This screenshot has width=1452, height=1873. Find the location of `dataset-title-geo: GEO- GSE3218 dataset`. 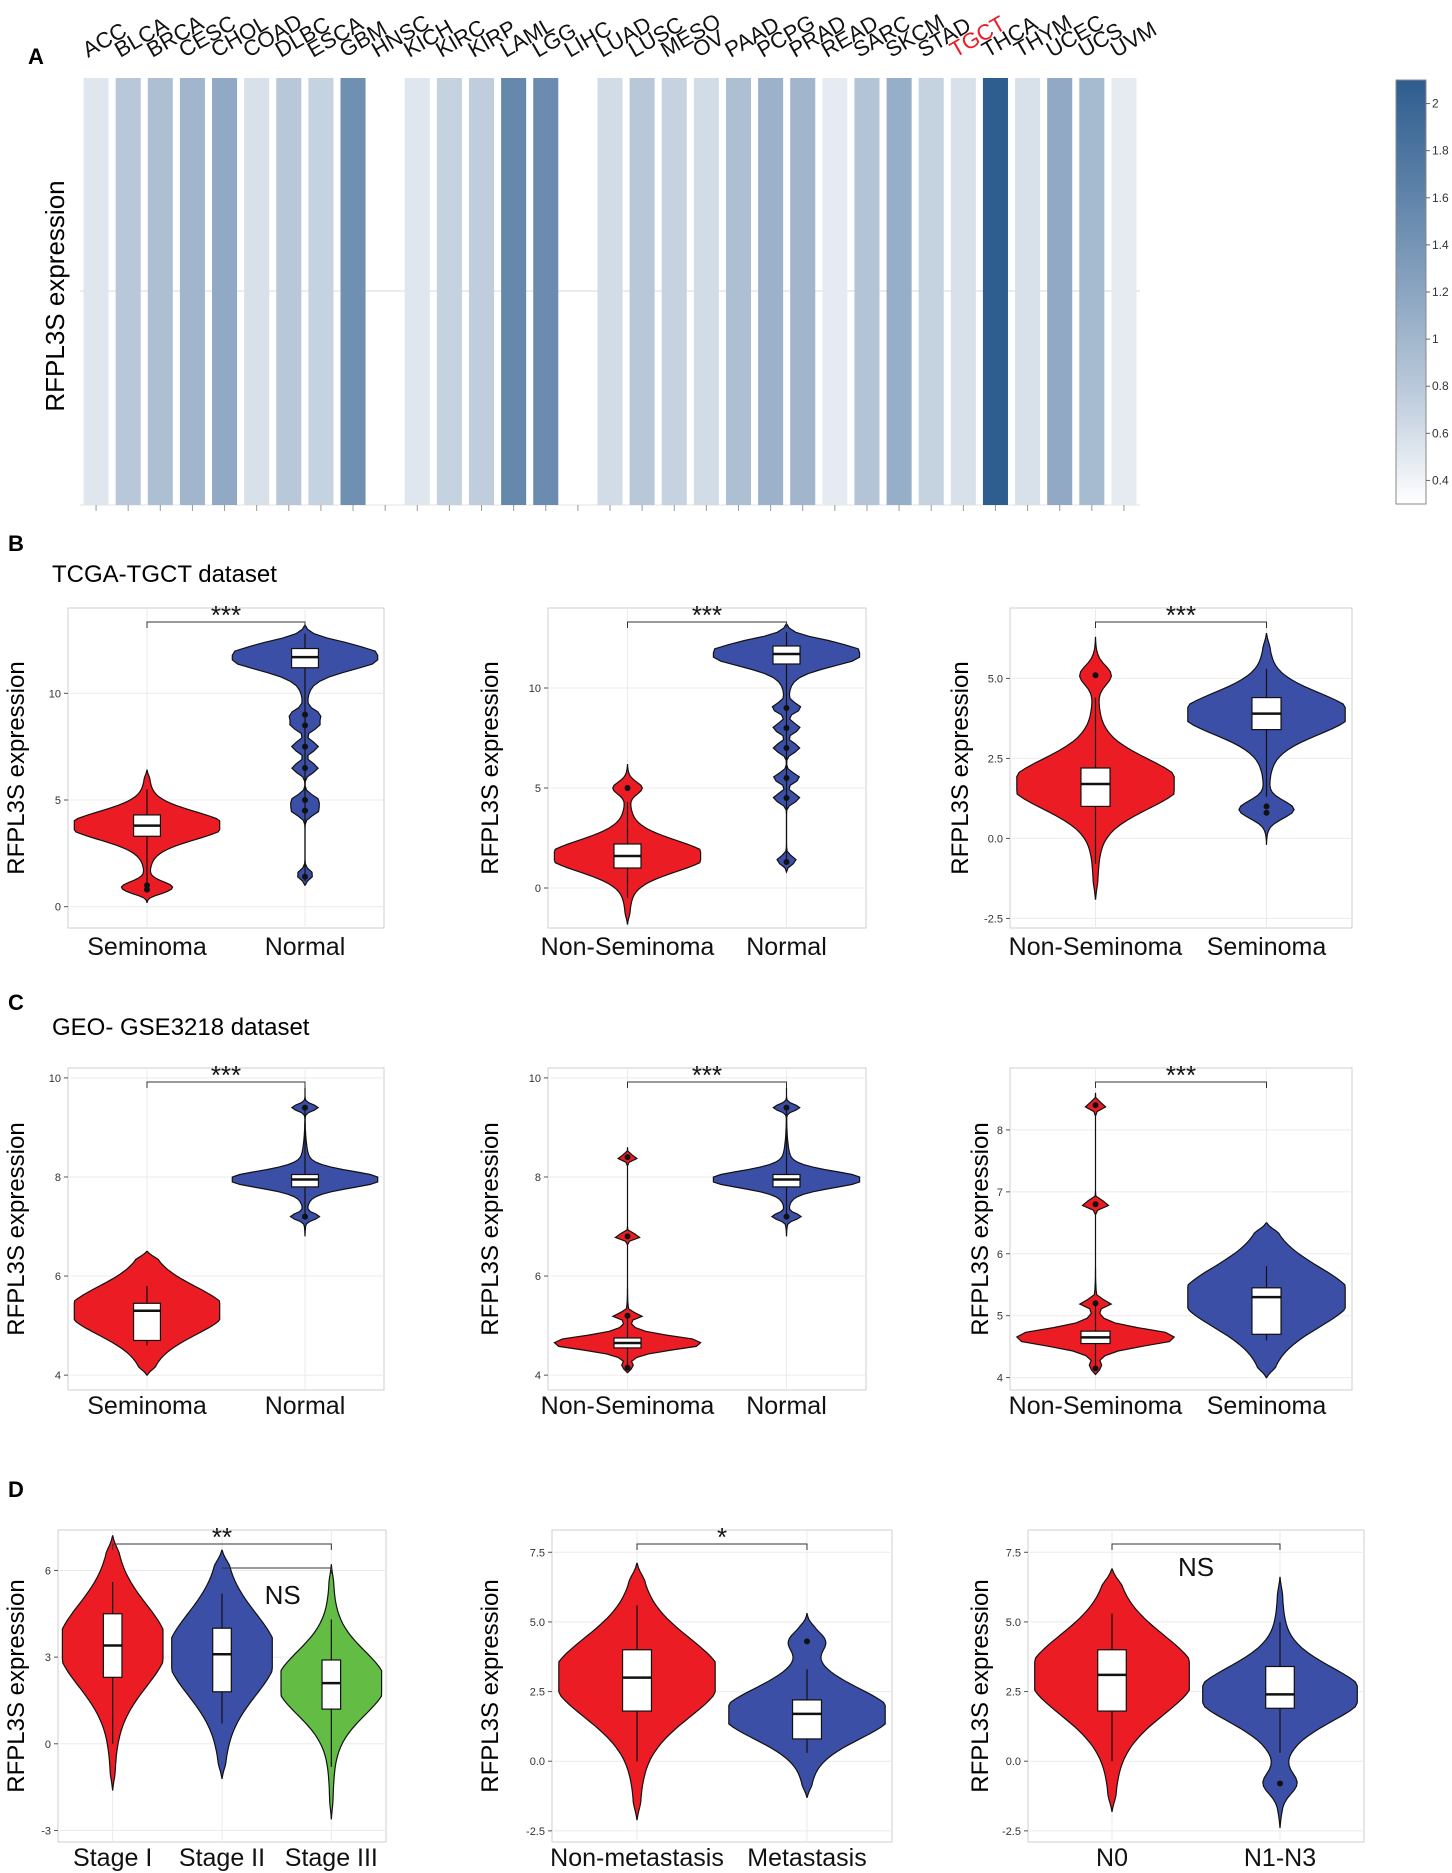

dataset-title-geo: GEO- GSE3218 dataset is located at coordinates (181, 1027).